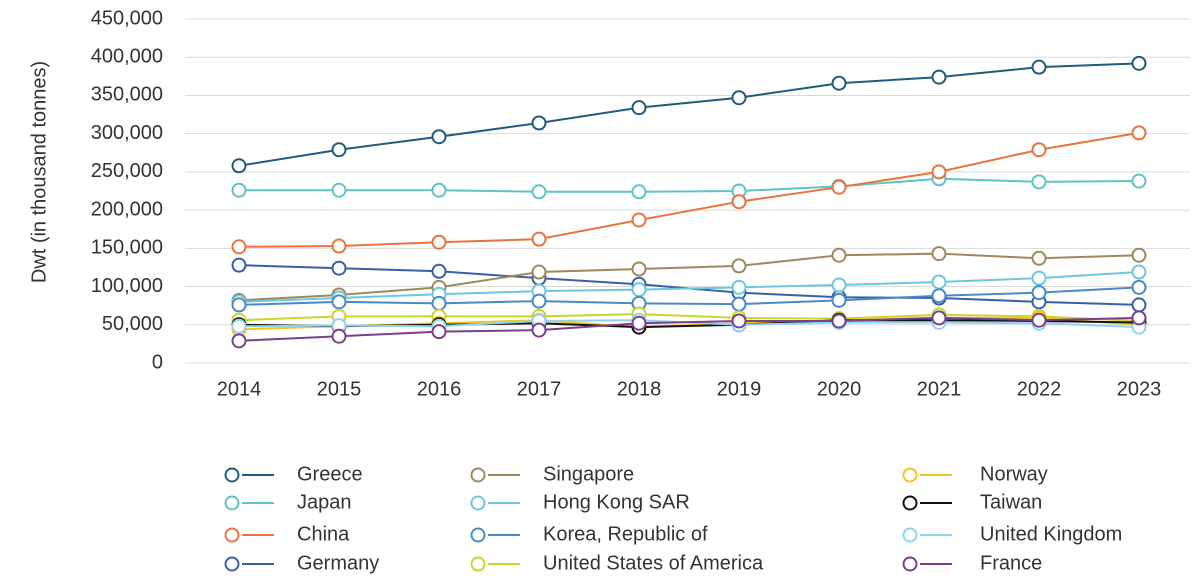 The image size is (1198, 579). Describe the element at coordinates (127, 133) in the screenshot. I see `y-tick-label: 300,000` at that location.